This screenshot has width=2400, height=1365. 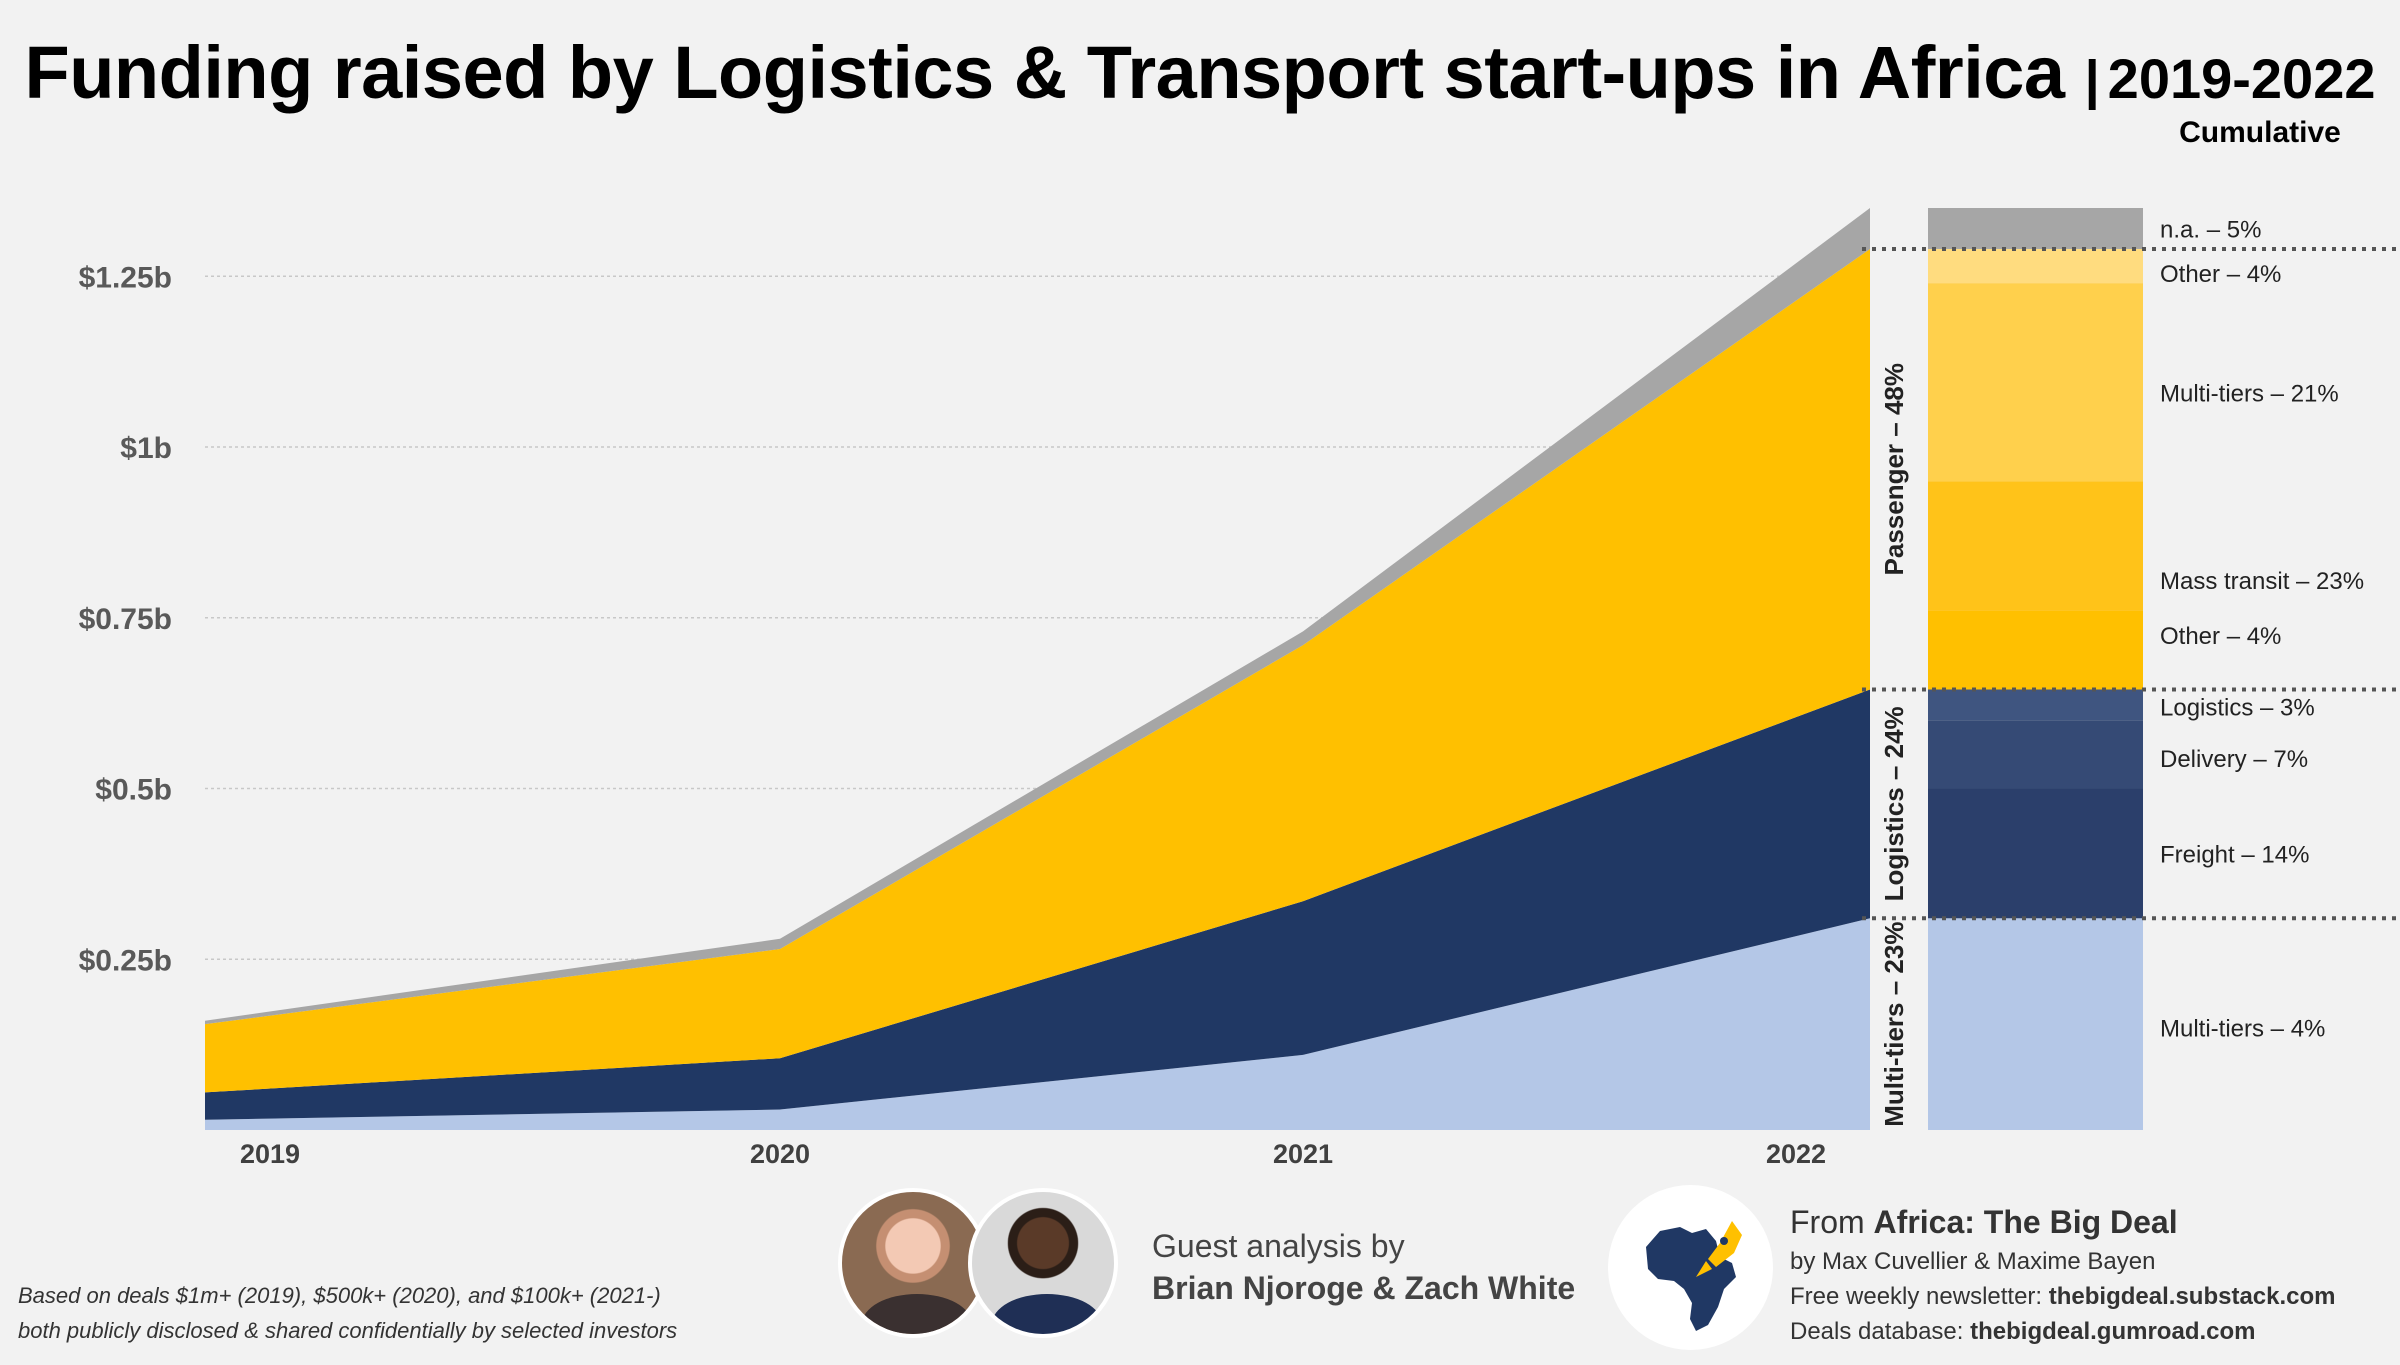 What do you see at coordinates (2241, 78) in the screenshot?
I see `title-years: 2019-2022` at bounding box center [2241, 78].